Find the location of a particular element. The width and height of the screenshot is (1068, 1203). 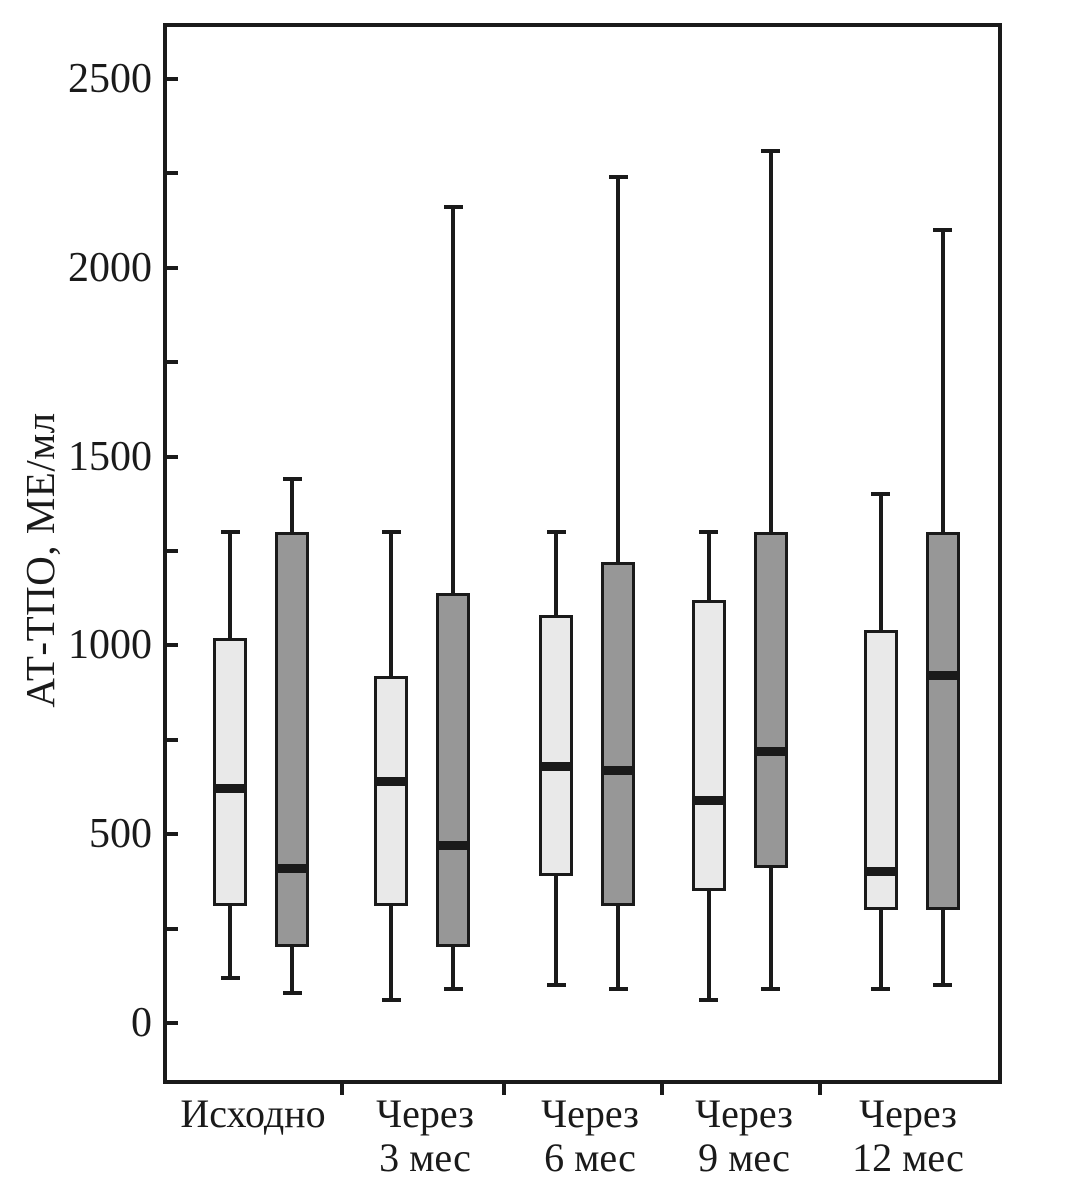

x-category-label-4-line-1: Через is located at coordinates (744, 1113).